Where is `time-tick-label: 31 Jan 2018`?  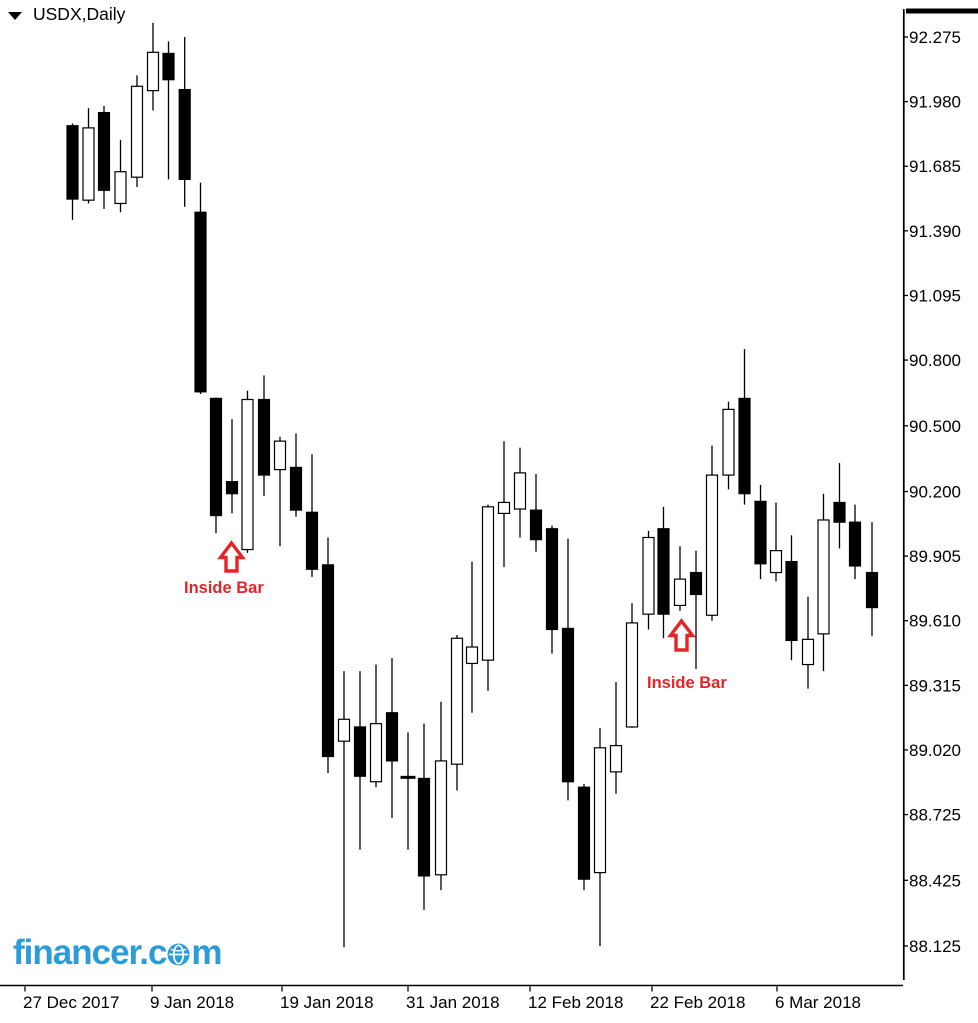 time-tick-label: 31 Jan 2018 is located at coordinates (453, 1002).